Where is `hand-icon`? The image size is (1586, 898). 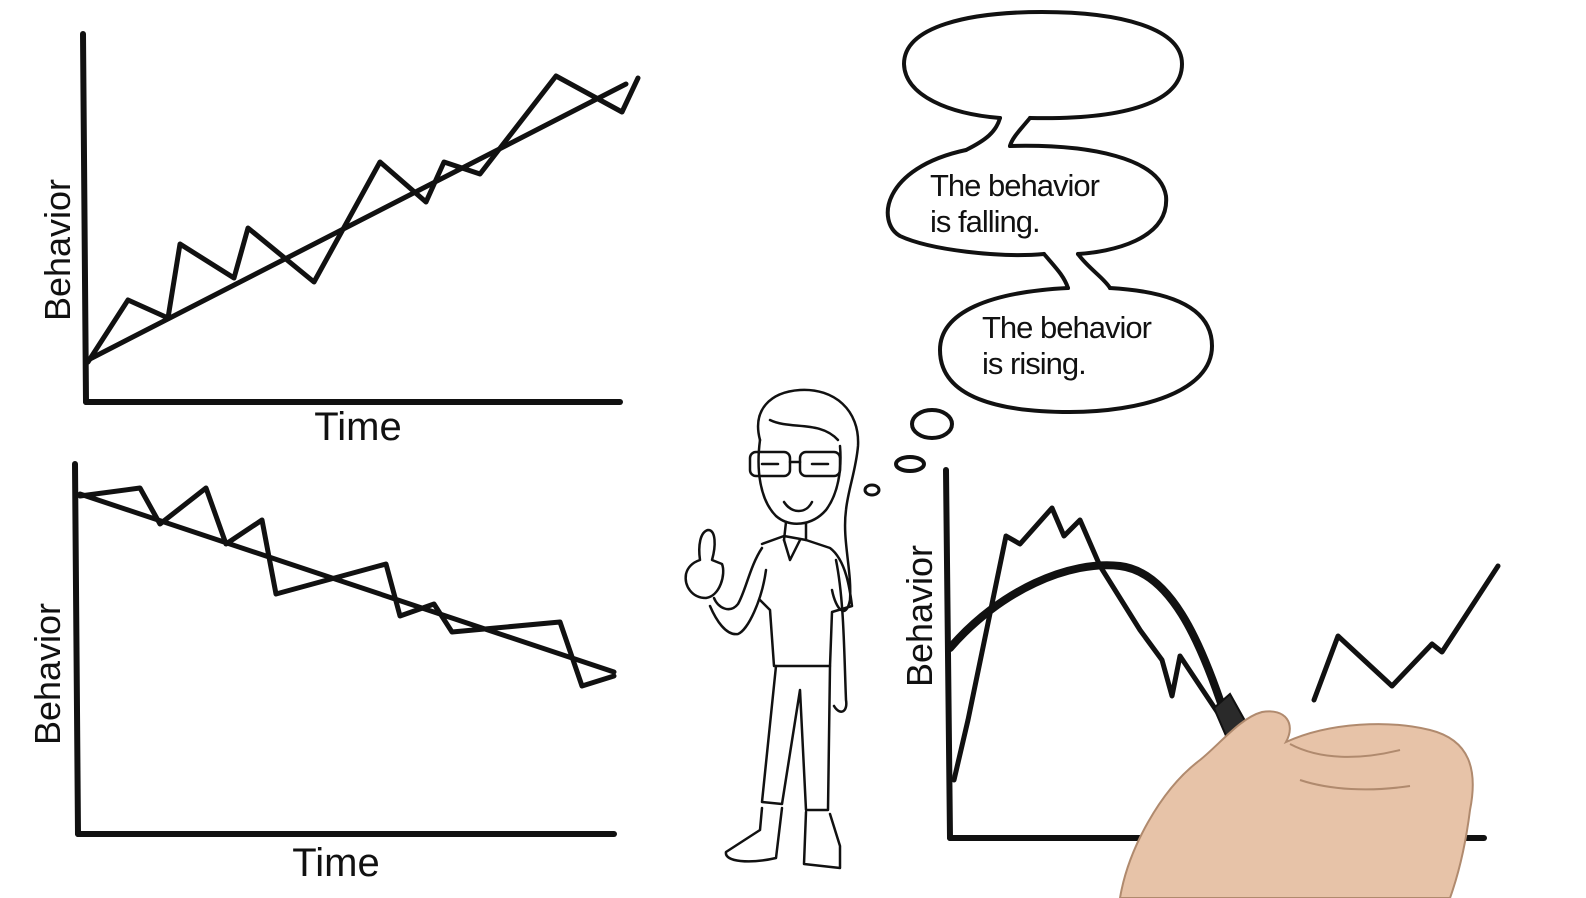 hand-icon is located at coordinates (1296, 804).